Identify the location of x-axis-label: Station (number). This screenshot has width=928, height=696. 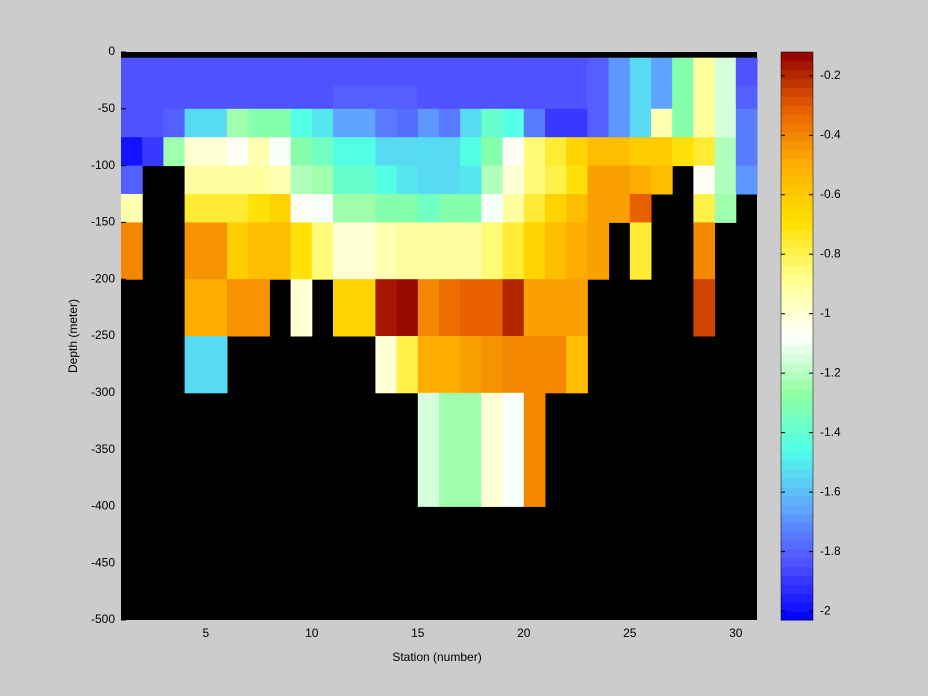
(436, 657).